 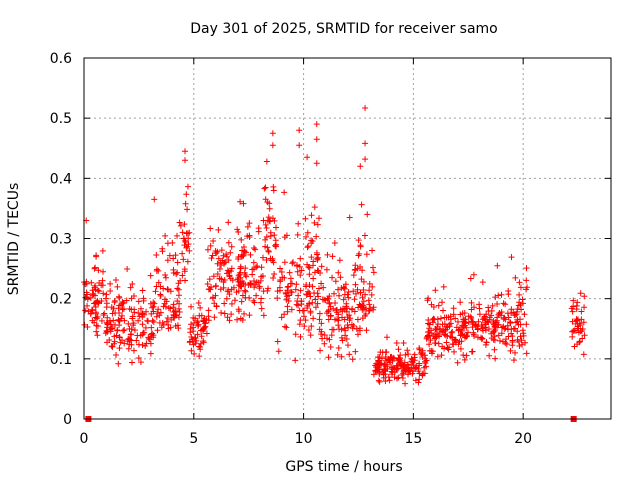 I want to click on x-axis-label: GPS time / hours, so click(x=343, y=467).